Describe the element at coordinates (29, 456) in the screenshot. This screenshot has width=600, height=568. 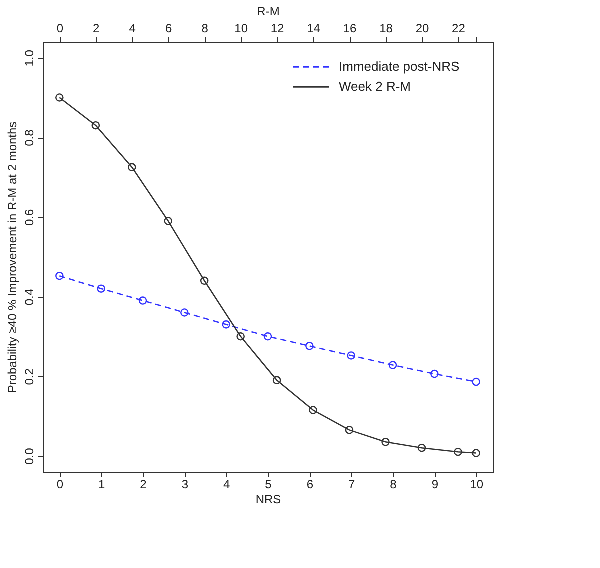
I see `y-tick-label: 0.0` at that location.